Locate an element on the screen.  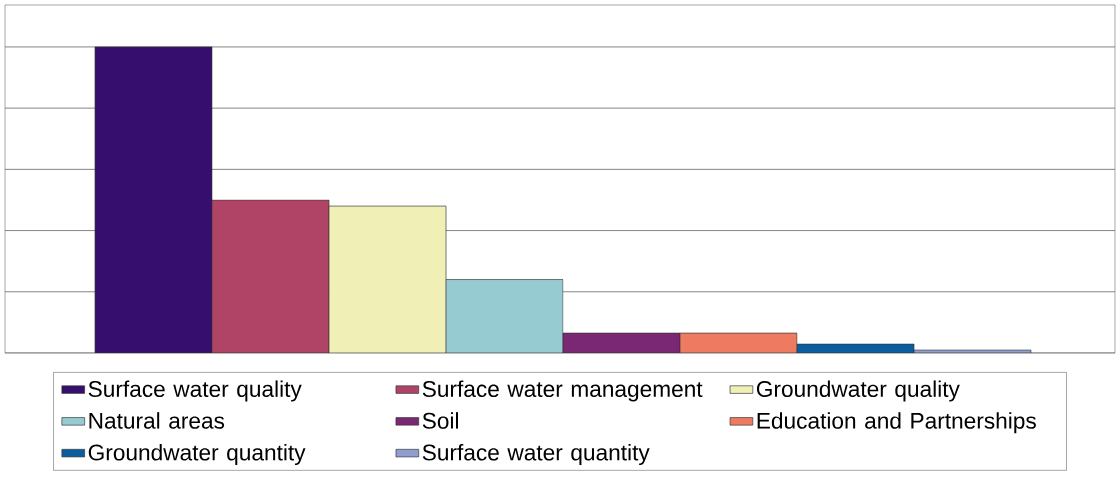
legend-label: Groundwater quality is located at coordinates (858, 391).